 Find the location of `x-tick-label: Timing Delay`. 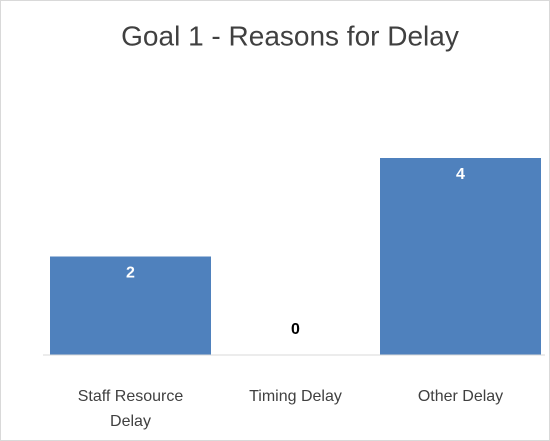

x-tick-label: Timing Delay is located at coordinates (295, 396).